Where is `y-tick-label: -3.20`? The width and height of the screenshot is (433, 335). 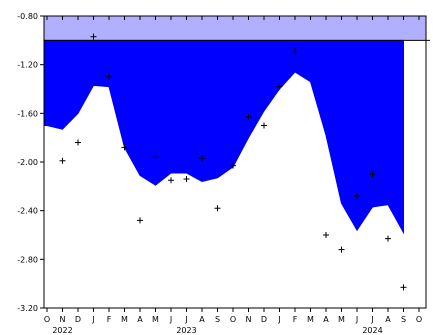
y-tick-label: -3.20 is located at coordinates (27, 308).